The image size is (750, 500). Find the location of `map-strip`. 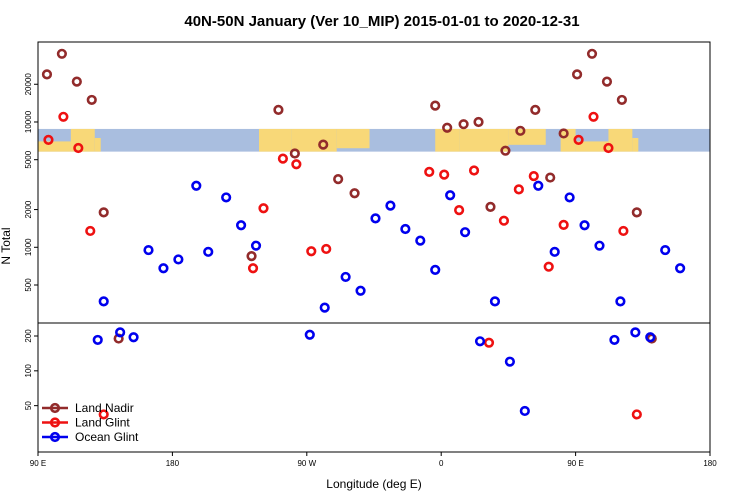

map-strip is located at coordinates (374, 140).